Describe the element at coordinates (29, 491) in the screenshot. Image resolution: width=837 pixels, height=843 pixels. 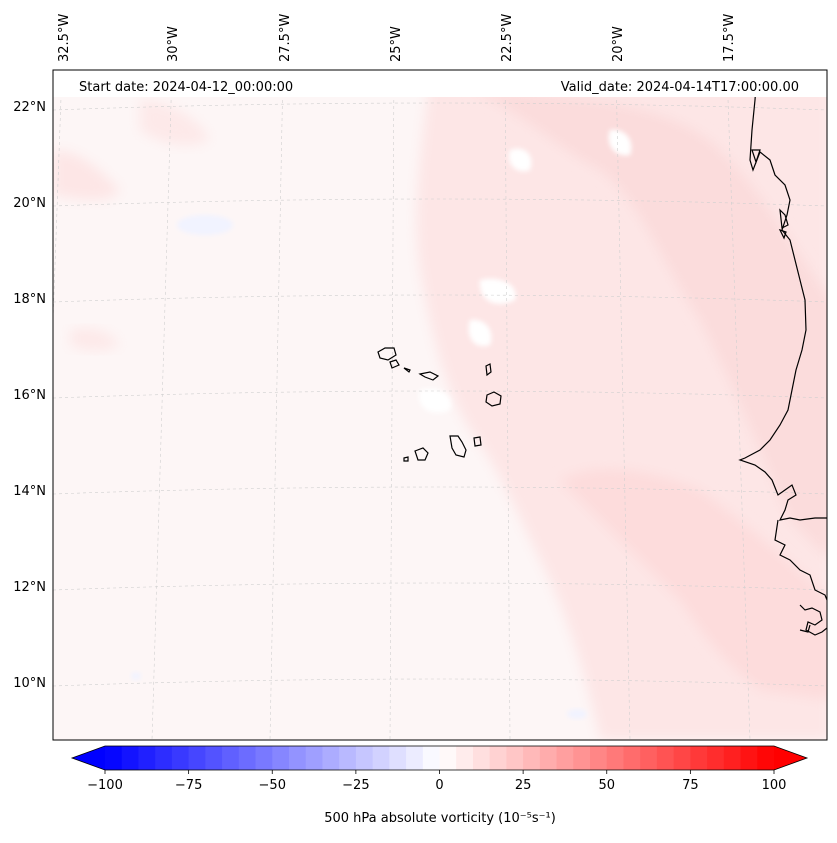
I see `lat-label: 14°N` at that location.